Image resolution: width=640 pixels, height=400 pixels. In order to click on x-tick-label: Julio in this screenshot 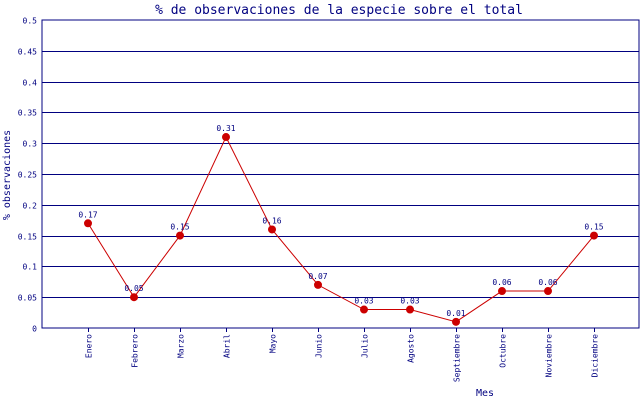, I will do `click(365, 346)`.